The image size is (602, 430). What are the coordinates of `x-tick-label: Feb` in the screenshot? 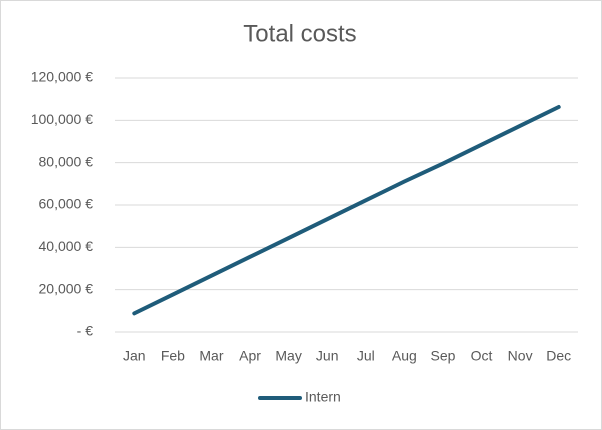 It's located at (173, 356).